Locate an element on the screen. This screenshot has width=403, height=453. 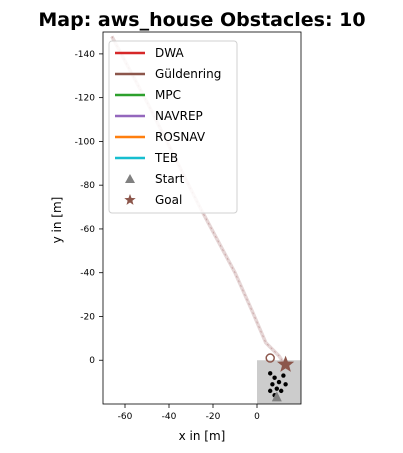
y-tick-label: -20 is located at coordinates (87, 317).